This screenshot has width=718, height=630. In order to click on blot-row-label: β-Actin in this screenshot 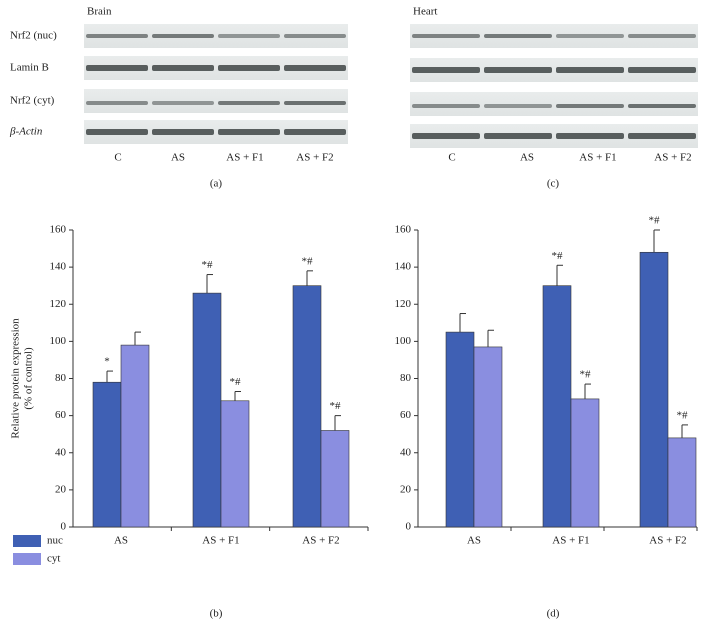, I will do `click(26, 132)`.